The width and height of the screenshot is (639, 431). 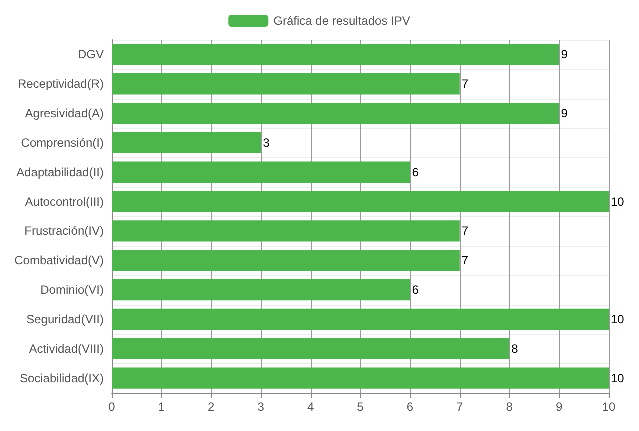 What do you see at coordinates (59, 261) in the screenshot?
I see `y-tick-label: Combatividad(V)` at bounding box center [59, 261].